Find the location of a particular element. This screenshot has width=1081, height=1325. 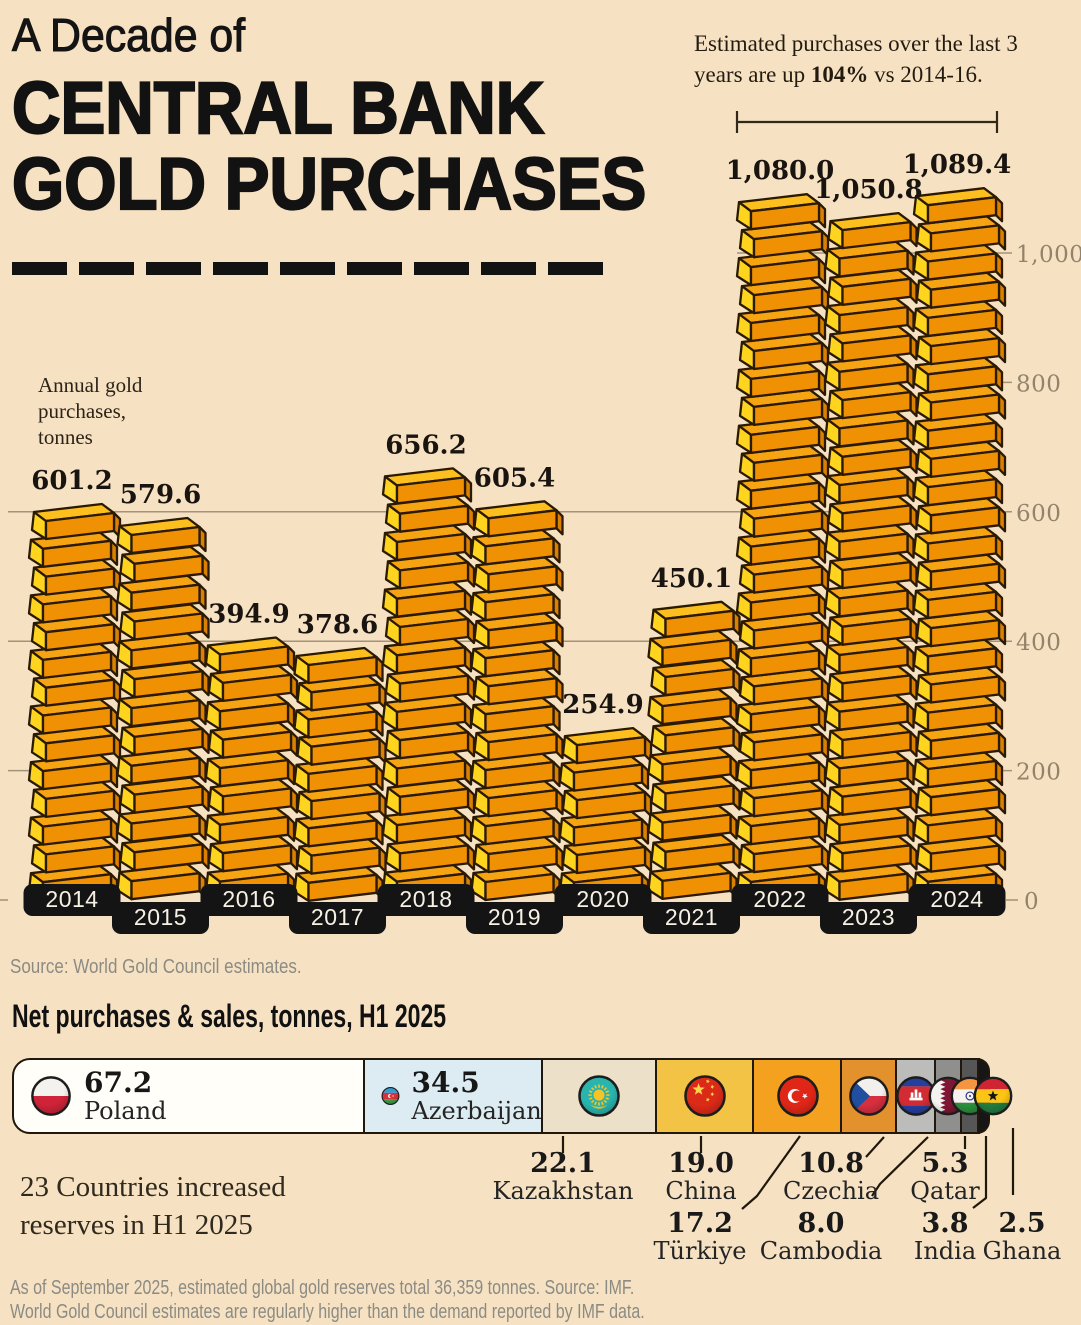

bar-value-label: 601.2 is located at coordinates (71, 481).